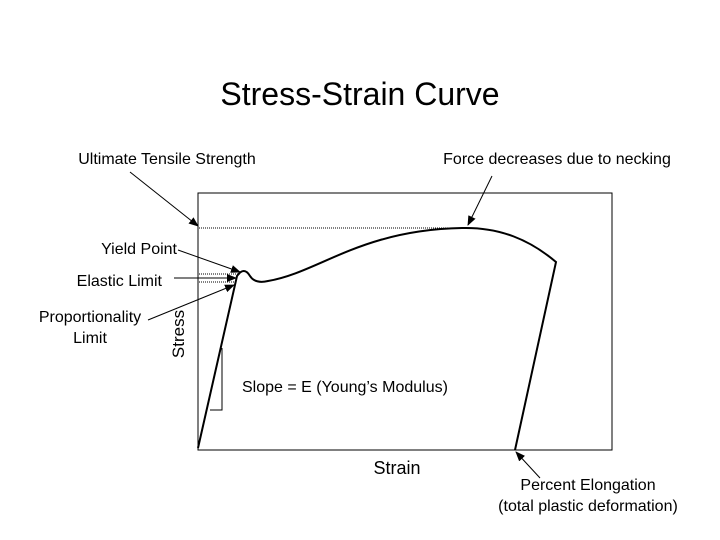  What do you see at coordinates (396, 468) in the screenshot?
I see `axis-label: Strain` at bounding box center [396, 468].